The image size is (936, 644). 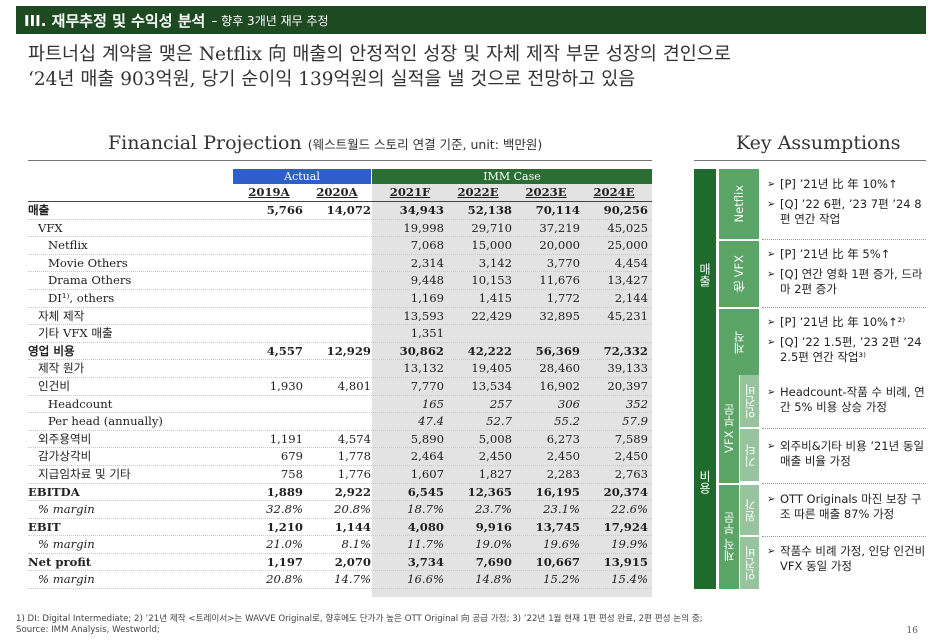 I want to click on row-label: 기타 VFX 매출, so click(x=75, y=333).